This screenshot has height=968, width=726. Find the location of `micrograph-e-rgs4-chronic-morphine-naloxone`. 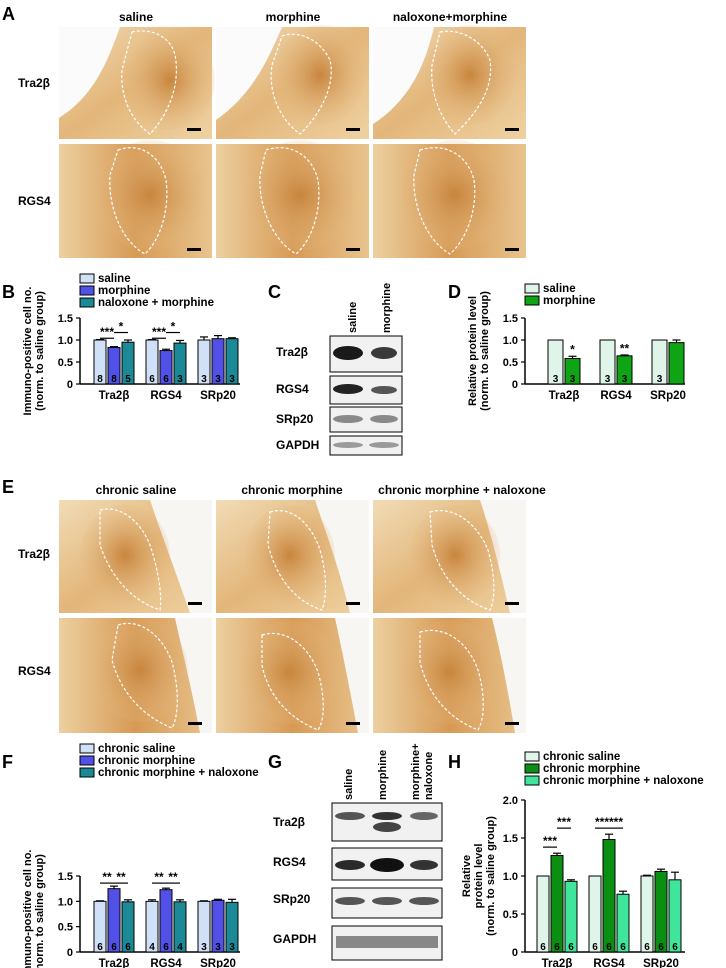

micrograph-e-rgs4-chronic-morphine-naloxone is located at coordinates (449, 675).